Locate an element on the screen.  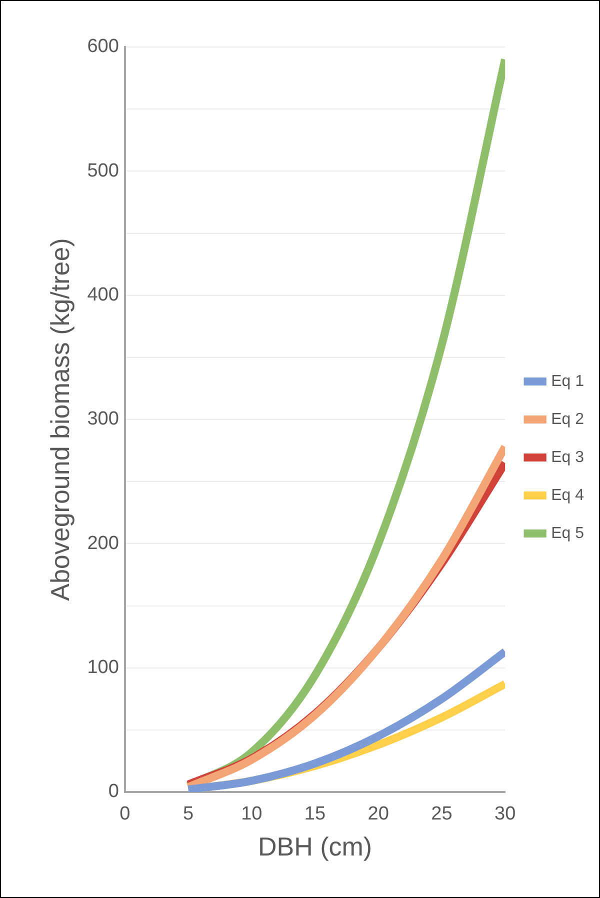
y-tick-label: 100 is located at coordinates (103, 667).